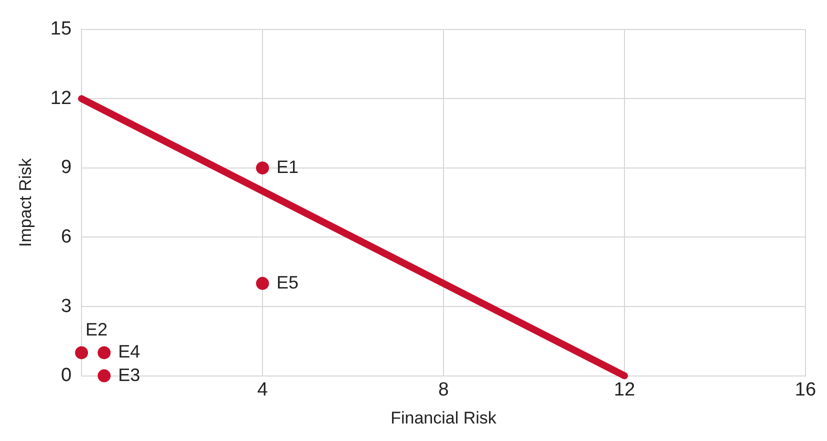  Describe the element at coordinates (443, 418) in the screenshot. I see `x-axis-title: Financial Risk` at that location.